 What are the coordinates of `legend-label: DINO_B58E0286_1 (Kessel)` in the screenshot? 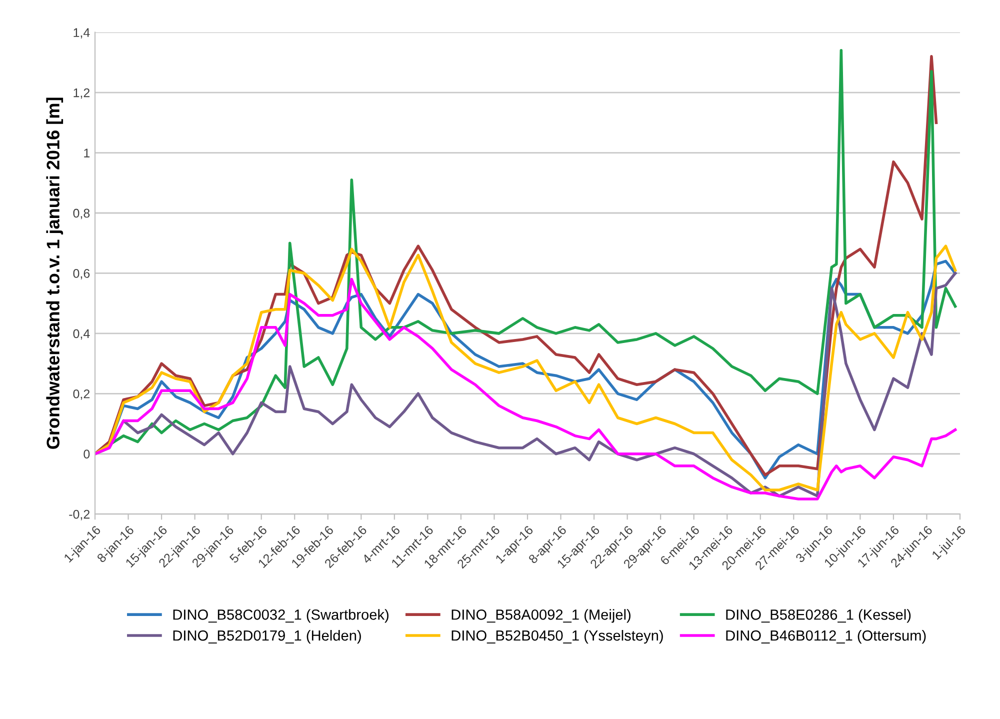 It's located at (818, 616).